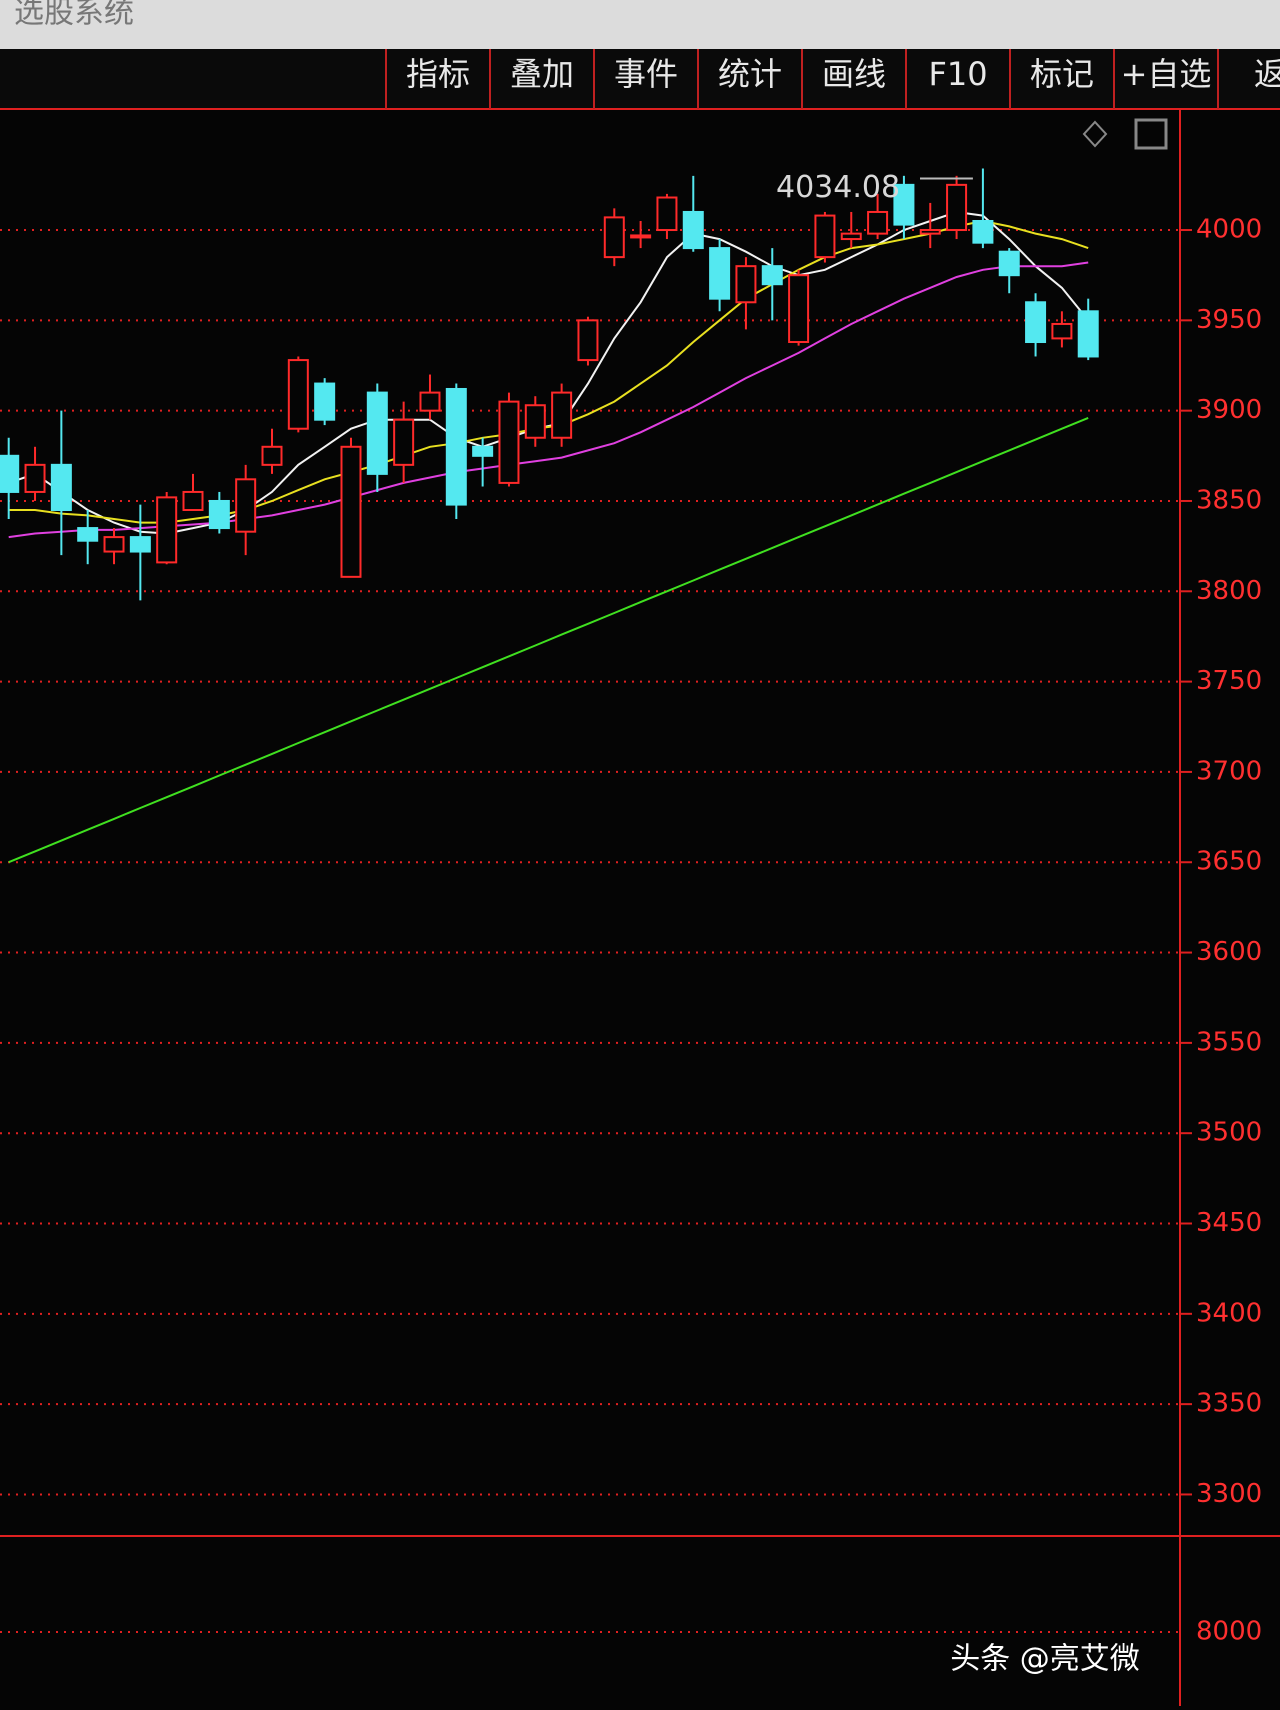 This screenshot has width=1280, height=1710. Describe the element at coordinates (74, 15) in the screenshot. I see `window-title: 选股系统` at that location.